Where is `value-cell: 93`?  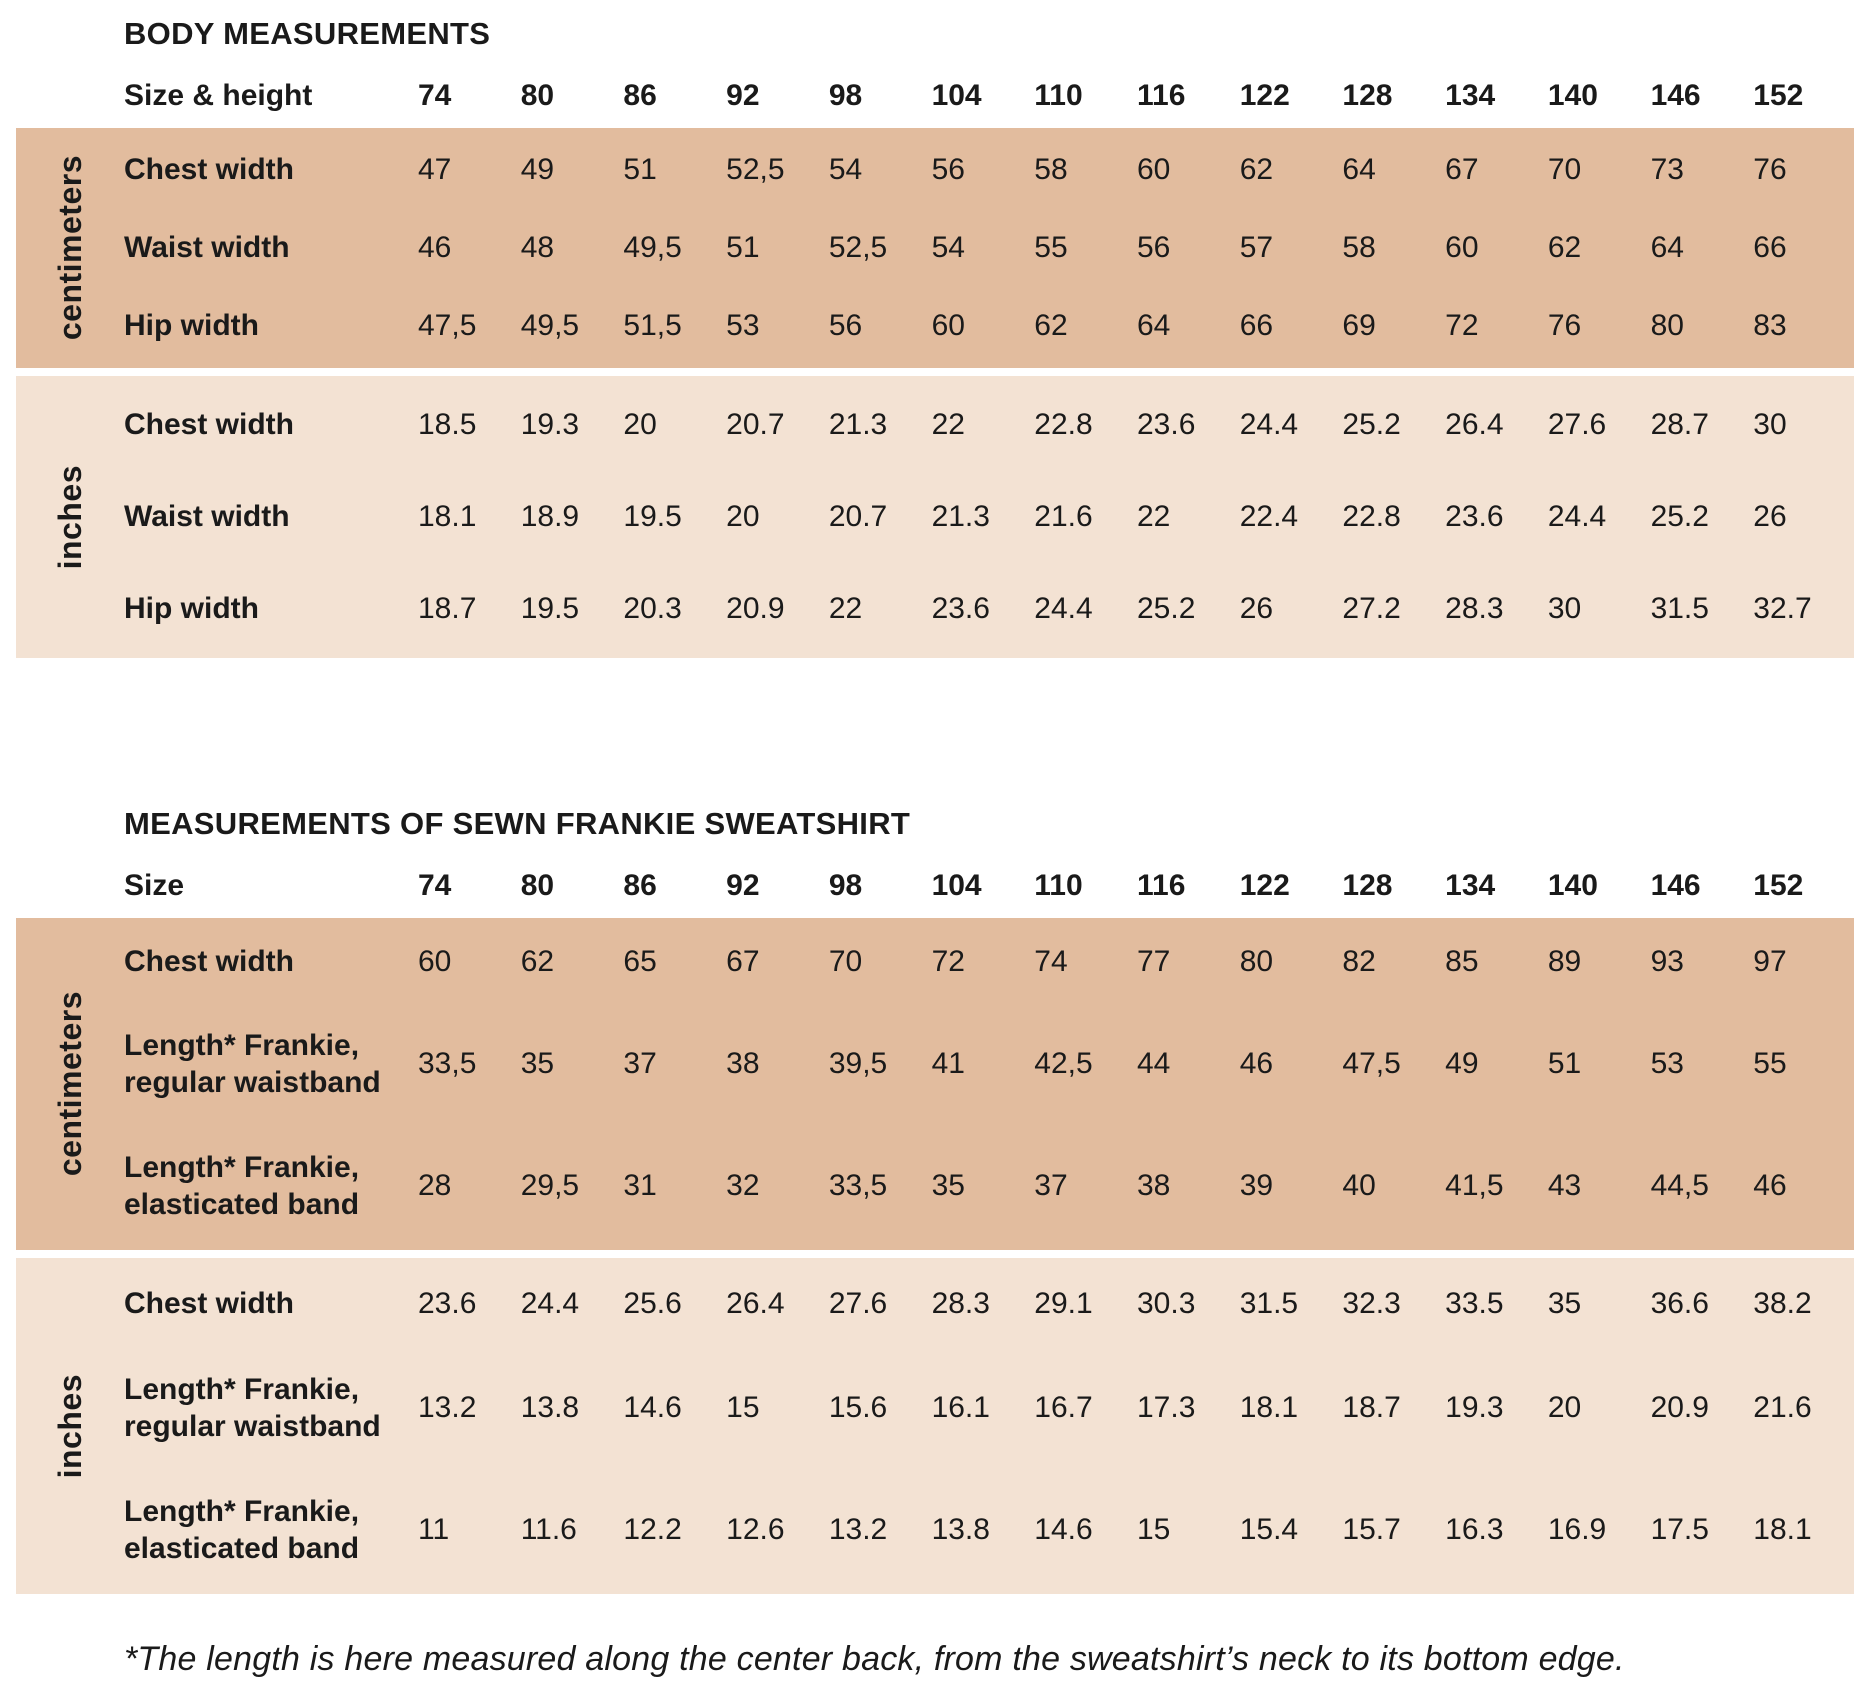 value-cell: 93 is located at coordinates (1667, 961).